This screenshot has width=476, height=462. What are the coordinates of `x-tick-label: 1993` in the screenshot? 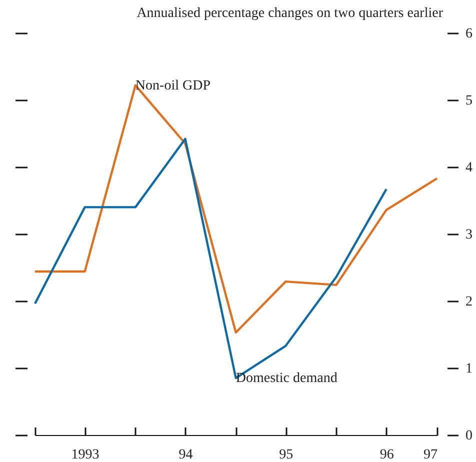 It's located at (85, 455).